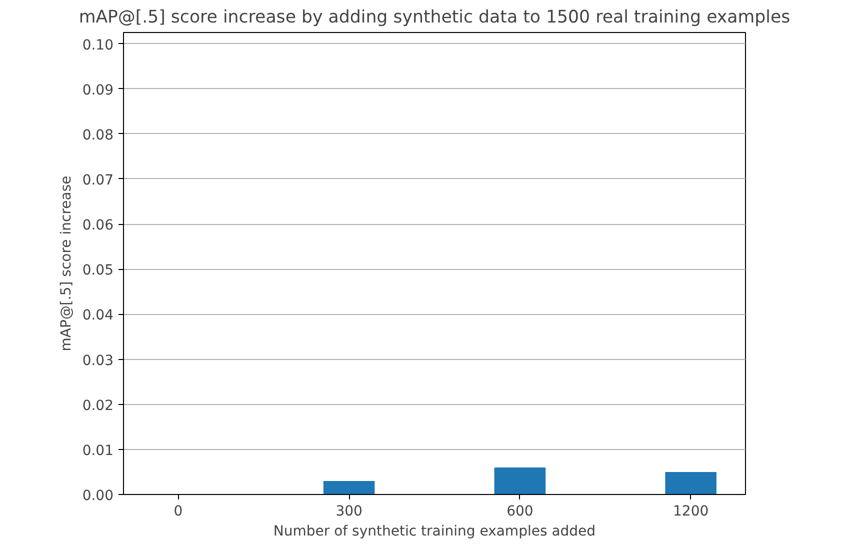  I want to click on y-tick-label: 0.09, so click(98, 90).